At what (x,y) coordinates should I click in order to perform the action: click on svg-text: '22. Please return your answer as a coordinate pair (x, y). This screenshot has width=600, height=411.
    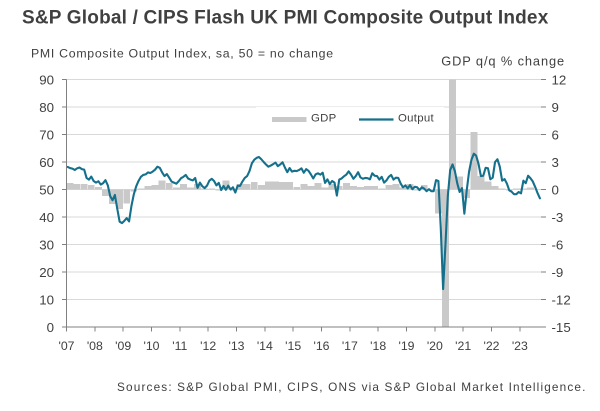
    Looking at the image, I should click on (491, 346).